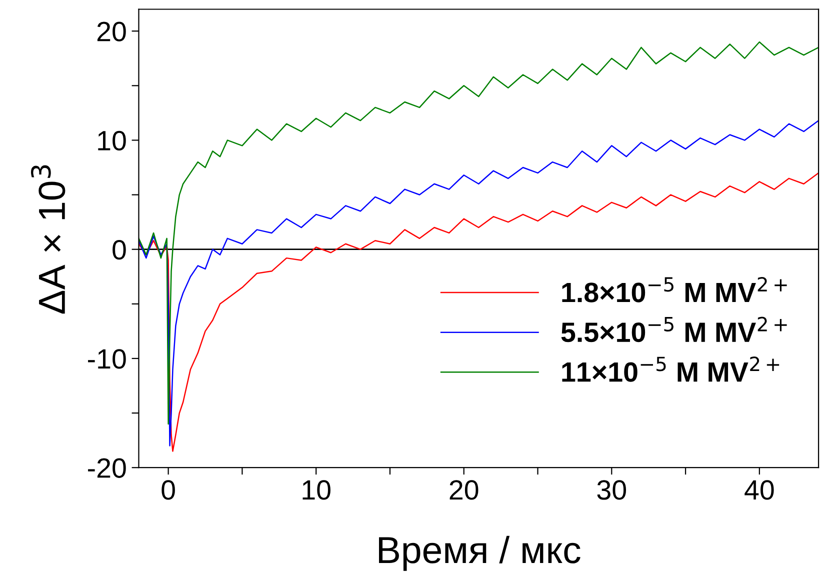 The width and height of the screenshot is (821, 578). I want to click on x-tick-label: 10, so click(316, 490).